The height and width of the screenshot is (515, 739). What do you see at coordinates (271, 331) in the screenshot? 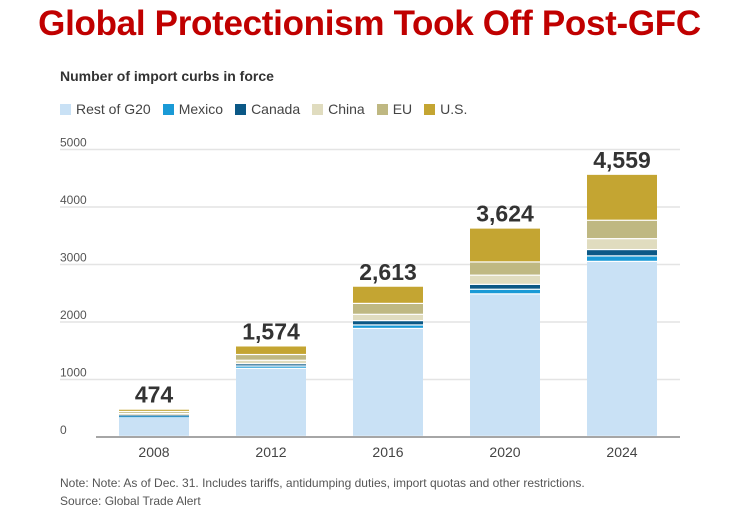
I see `total-label: 1,574` at bounding box center [271, 331].